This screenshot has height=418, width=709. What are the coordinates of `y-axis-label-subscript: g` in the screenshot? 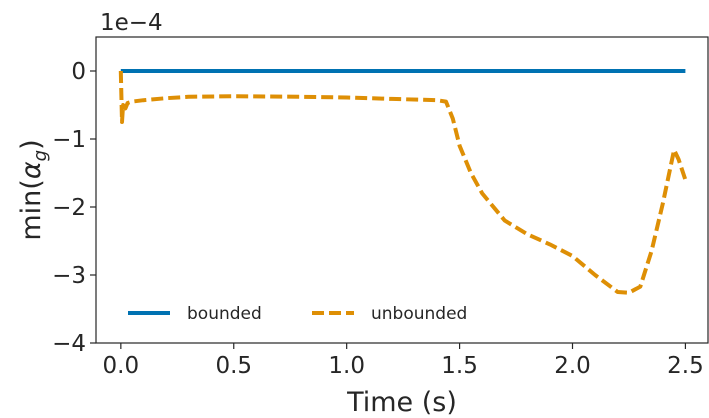 It's located at (40, 155).